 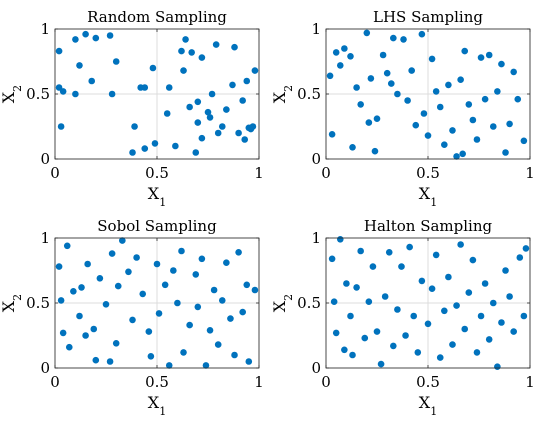 What do you see at coordinates (12, 303) in the screenshot?
I see `y-axis-label: X2` at bounding box center [12, 303].